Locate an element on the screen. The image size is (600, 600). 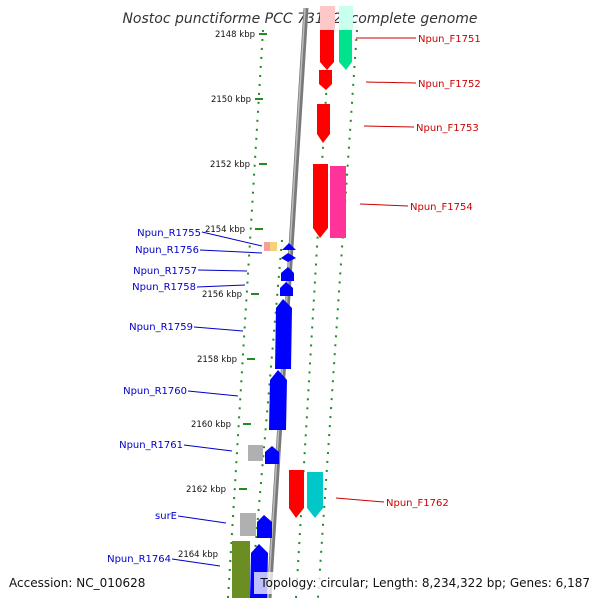
gene-arrow-R1755 is located at coordinates (289, 246).